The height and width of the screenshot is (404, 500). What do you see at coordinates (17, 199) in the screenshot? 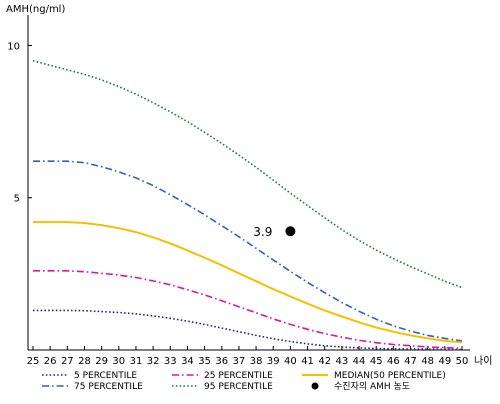
I see `y-tick-label: 5` at bounding box center [17, 199].